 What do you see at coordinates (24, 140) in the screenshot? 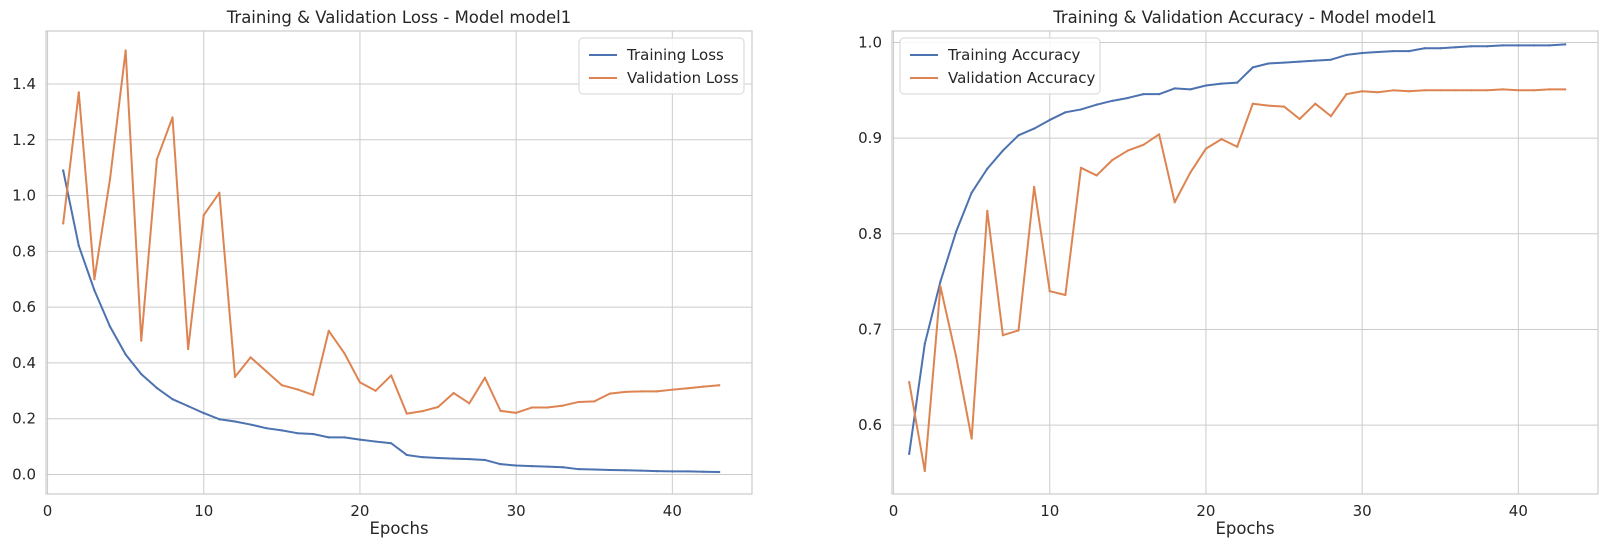
I see `y-tick-label: 1.2` at bounding box center [24, 140].